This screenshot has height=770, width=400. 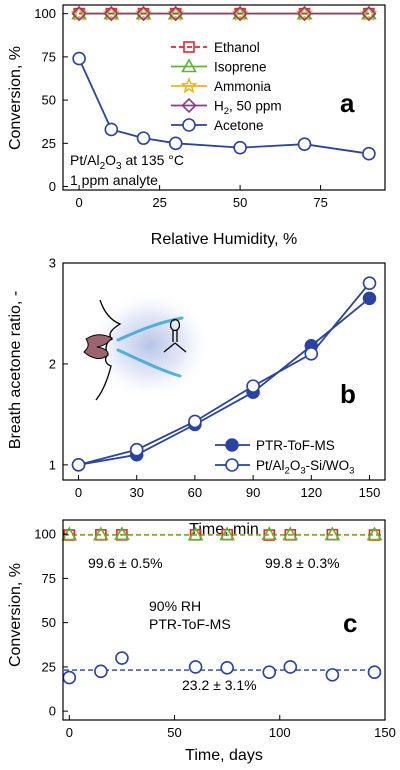 What do you see at coordinates (174, 732) in the screenshot?
I see `c-xtick-label: 50` at bounding box center [174, 732].